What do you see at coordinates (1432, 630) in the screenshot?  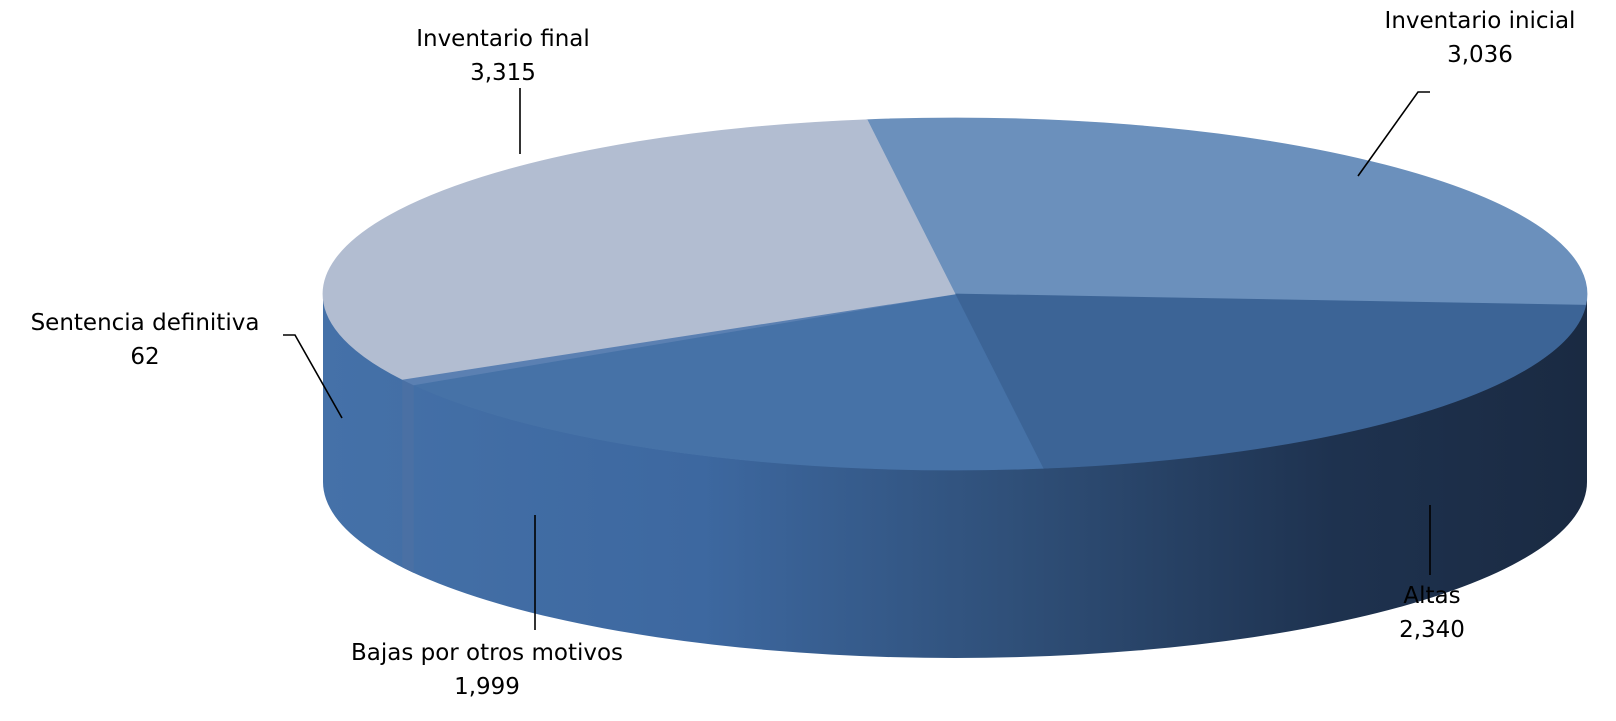 I see `slice-value-altas: 2,340` at bounding box center [1432, 630].